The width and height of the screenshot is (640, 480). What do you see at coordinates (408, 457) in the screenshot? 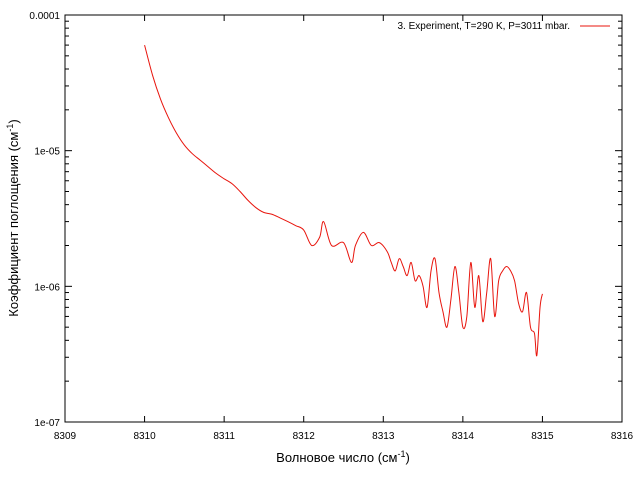
I see `x-axis-label-tail: )` at bounding box center [408, 457].